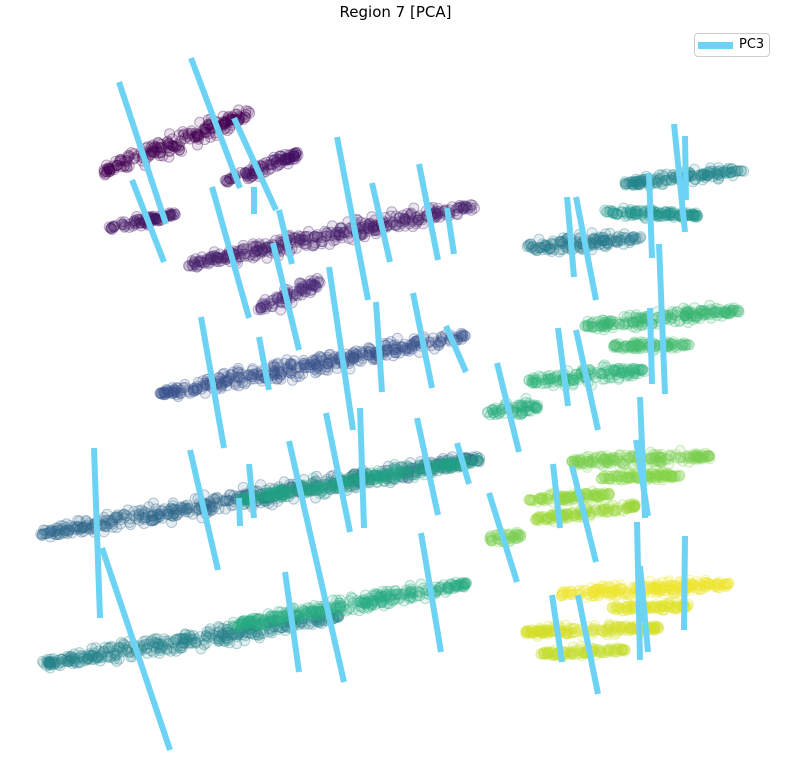 The height and width of the screenshot is (763, 791). I want to click on point-cluster, so click(331, 236).